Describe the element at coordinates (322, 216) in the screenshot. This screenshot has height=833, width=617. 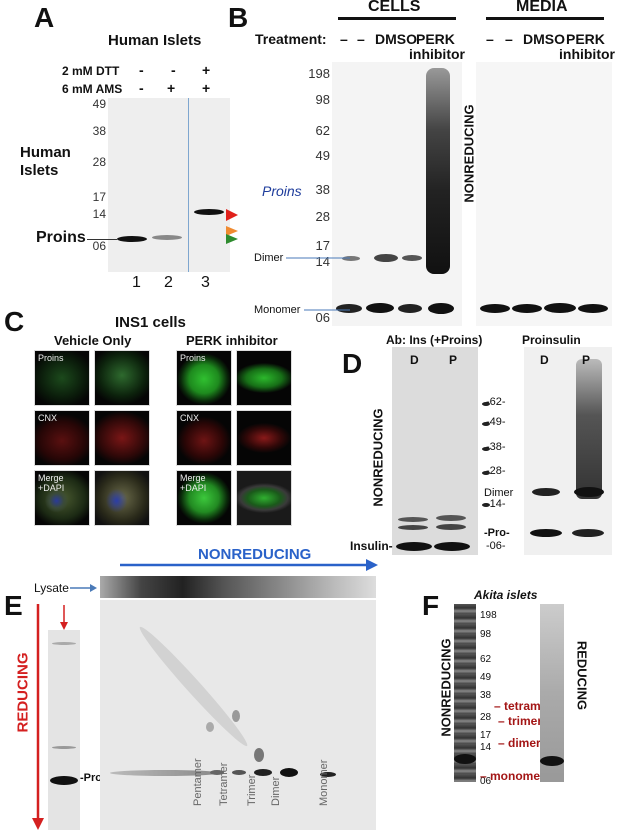
I see `panel-b-mw-28: 28` at that location.